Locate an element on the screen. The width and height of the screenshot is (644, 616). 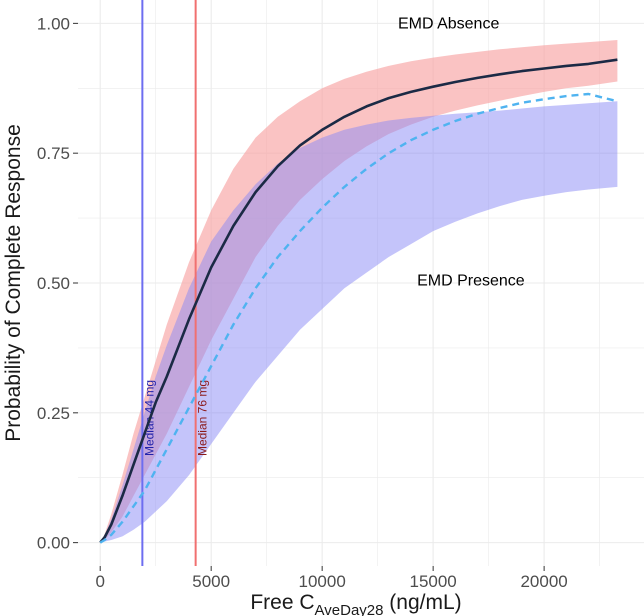
median-lines: Median 44 mg Median 76 mg is located at coordinates (175, 283).